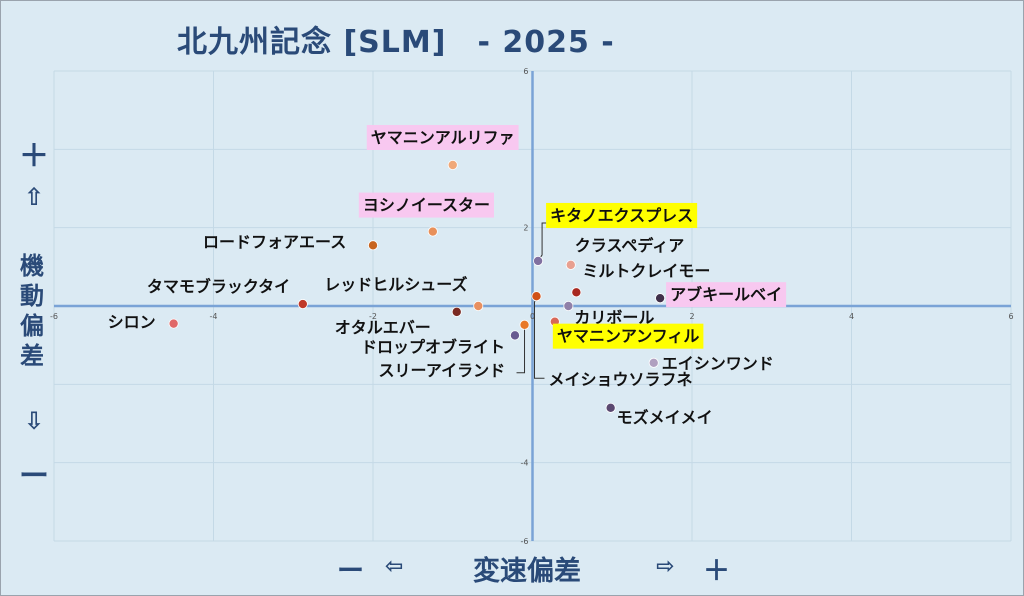  What do you see at coordinates (1010, 316) in the screenshot?
I see `x-tick-label: 6` at bounding box center [1010, 316].